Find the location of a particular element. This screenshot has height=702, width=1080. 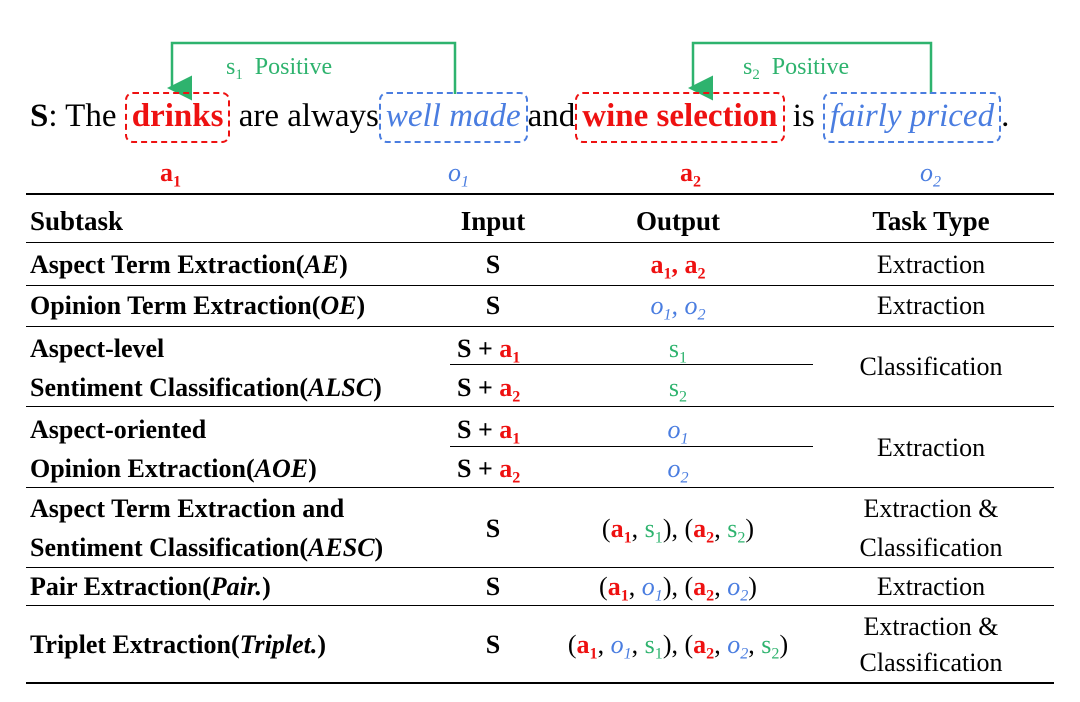

header-task-type: Task Type is located at coordinates (931, 221).